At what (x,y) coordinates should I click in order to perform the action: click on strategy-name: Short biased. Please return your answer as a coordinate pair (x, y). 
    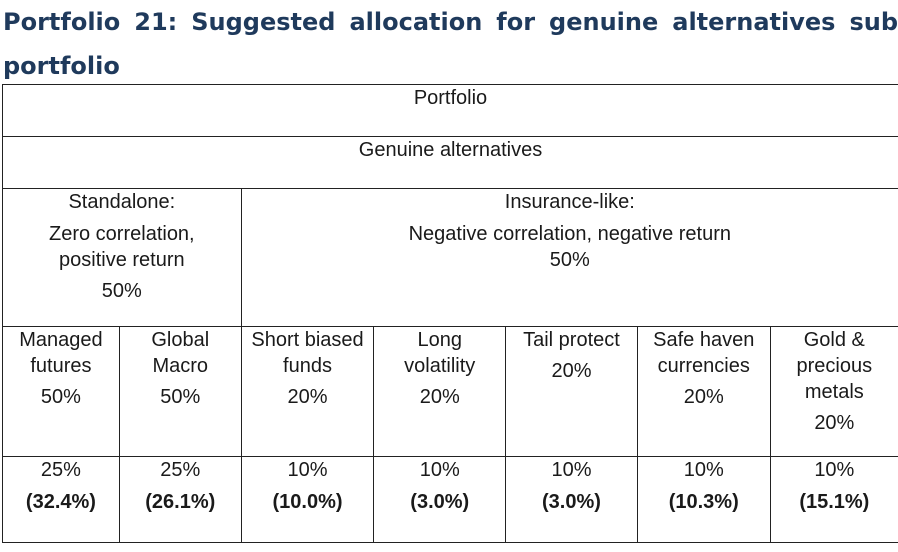
    Looking at the image, I should click on (307, 340).